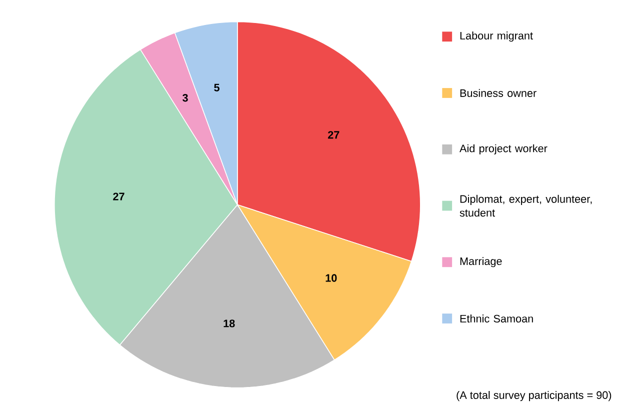 Image resolution: width=626 pixels, height=411 pixels. Describe the element at coordinates (496, 318) in the screenshot. I see `legend-label: Ethnic Samoan` at that location.